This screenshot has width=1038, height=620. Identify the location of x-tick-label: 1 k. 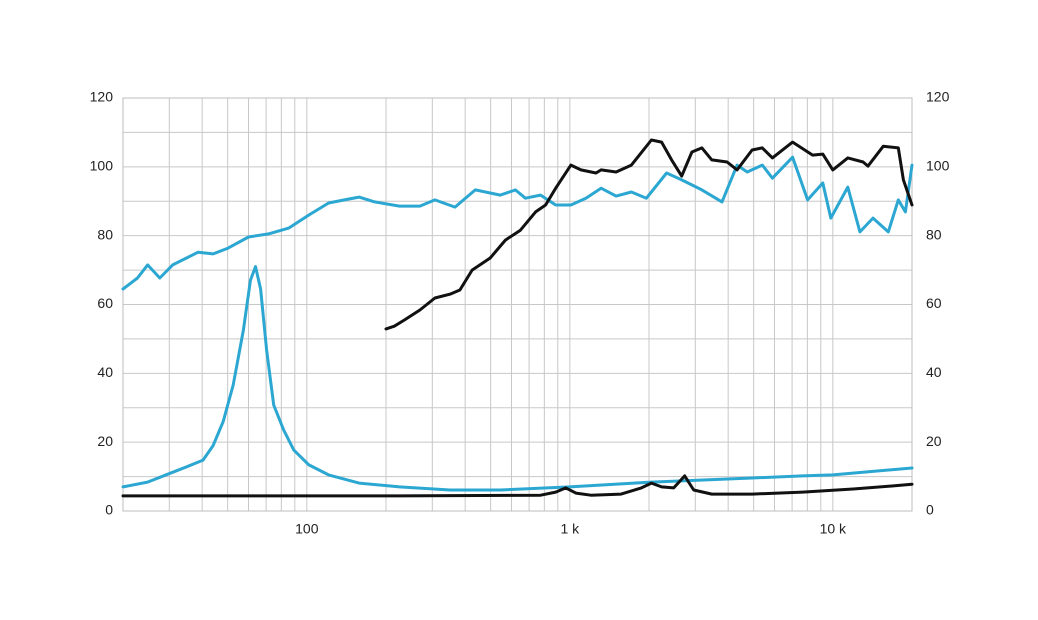
(570, 529).